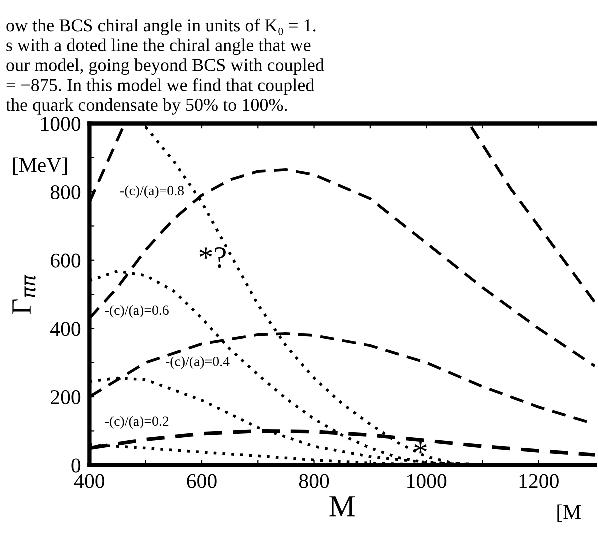 The image size is (598, 538). Describe the element at coordinates (198, 363) in the screenshot. I see `annotation: -(c)/(a)=0.4` at that location.